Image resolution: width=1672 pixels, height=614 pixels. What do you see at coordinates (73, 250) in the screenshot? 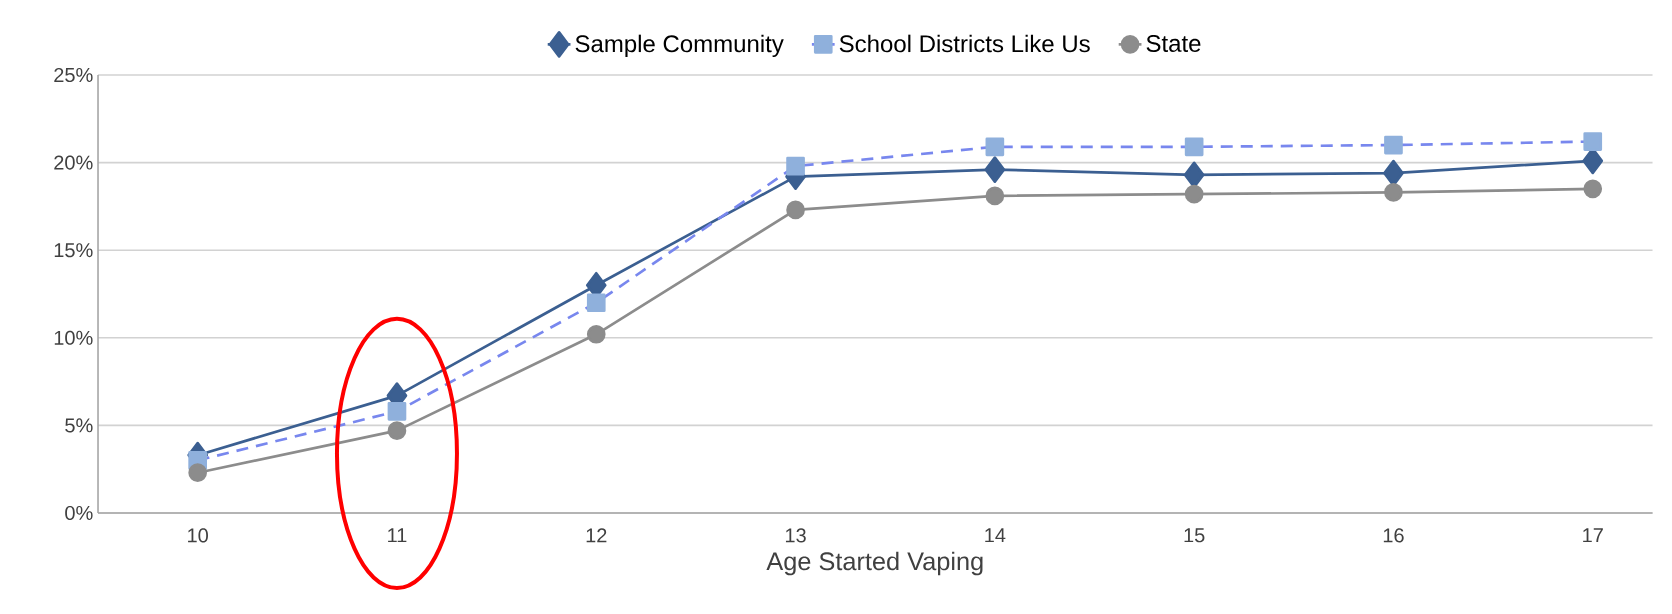
I see `y-tick-label: 15%` at bounding box center [73, 250].